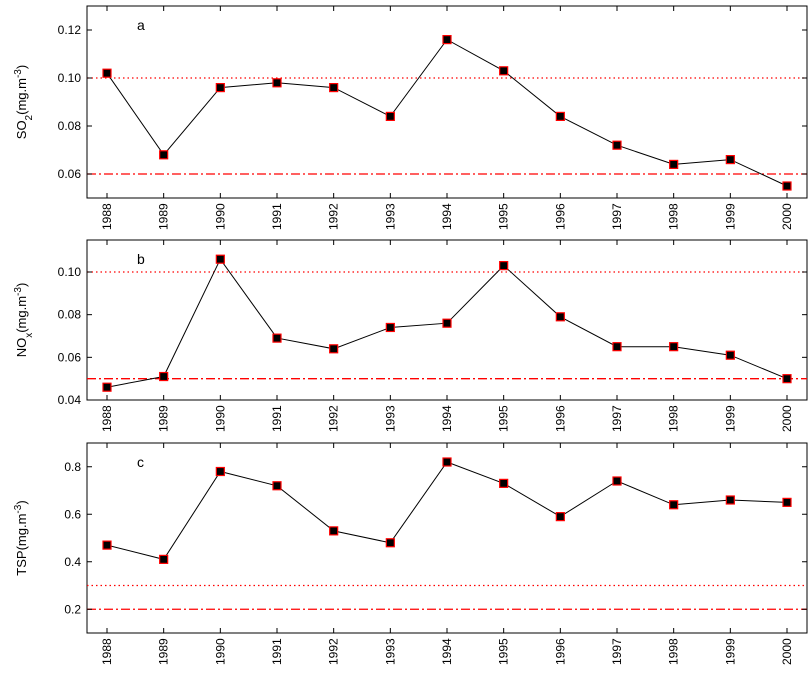 The height and width of the screenshot is (696, 811). I want to click on y-tick-label: 0.04, so click(70, 400).